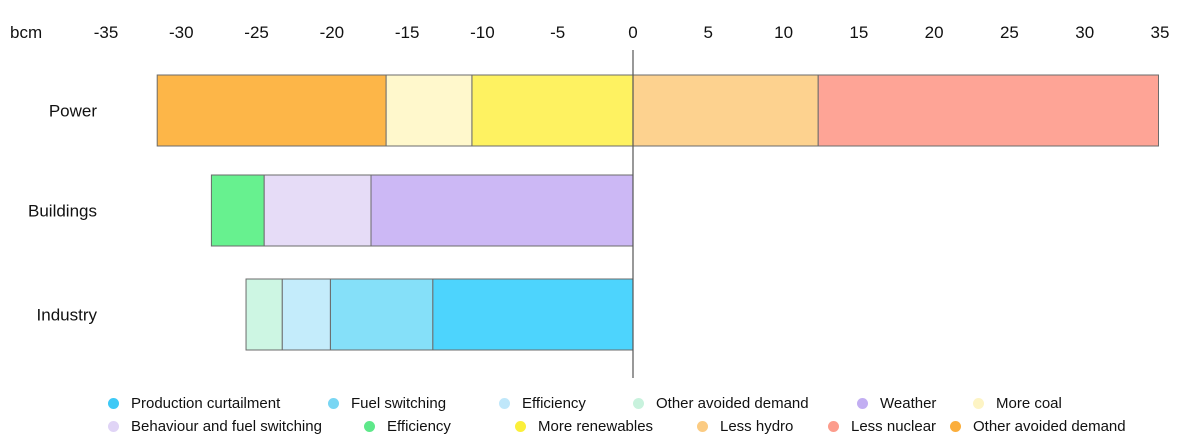 This screenshot has width=1181, height=439. Describe the element at coordinates (407, 32) in the screenshot. I see `x-tick-label: -15` at that location.